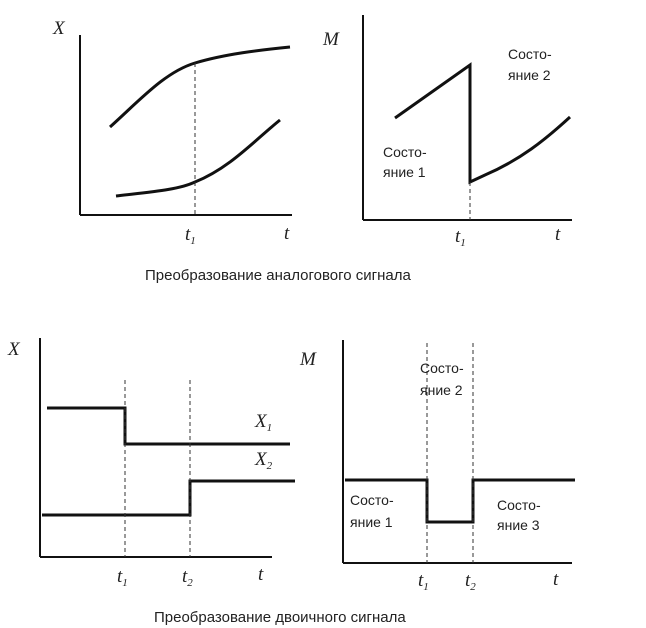  What do you see at coordinates (199, 87) in the screenshot?
I see `upper-signal-curve` at bounding box center [199, 87].